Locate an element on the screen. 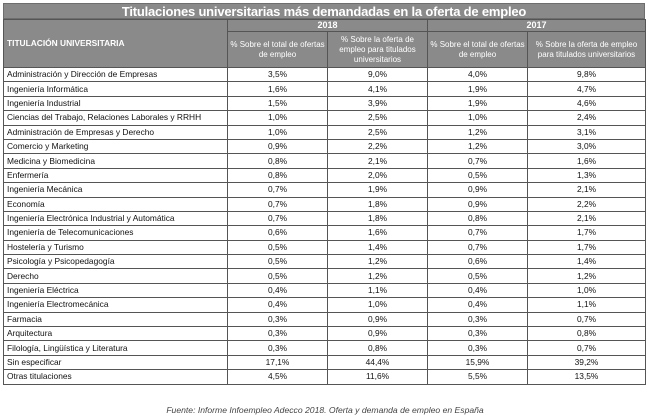 Image resolution: width=650 pixels, height=417 pixels. degree-name-cell: Administración de Empresas y Derecho is located at coordinates (115, 132).